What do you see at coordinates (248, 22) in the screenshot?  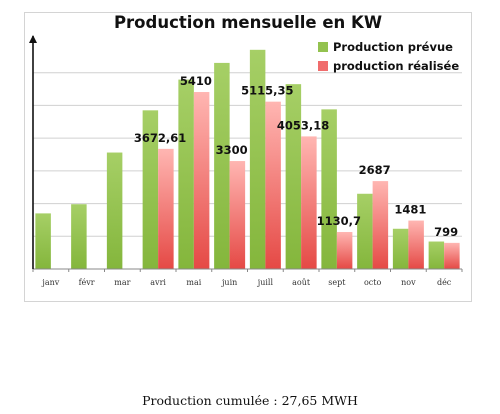 I see `chart-title: Production mensuelle en KW` at bounding box center [248, 22].